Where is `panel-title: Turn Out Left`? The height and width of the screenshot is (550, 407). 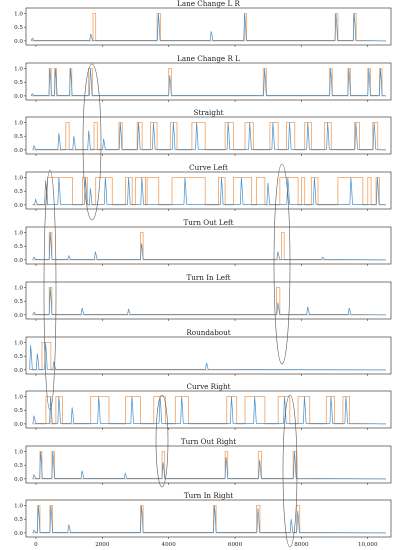 panel-title: Turn Out Left is located at coordinates (208, 222).